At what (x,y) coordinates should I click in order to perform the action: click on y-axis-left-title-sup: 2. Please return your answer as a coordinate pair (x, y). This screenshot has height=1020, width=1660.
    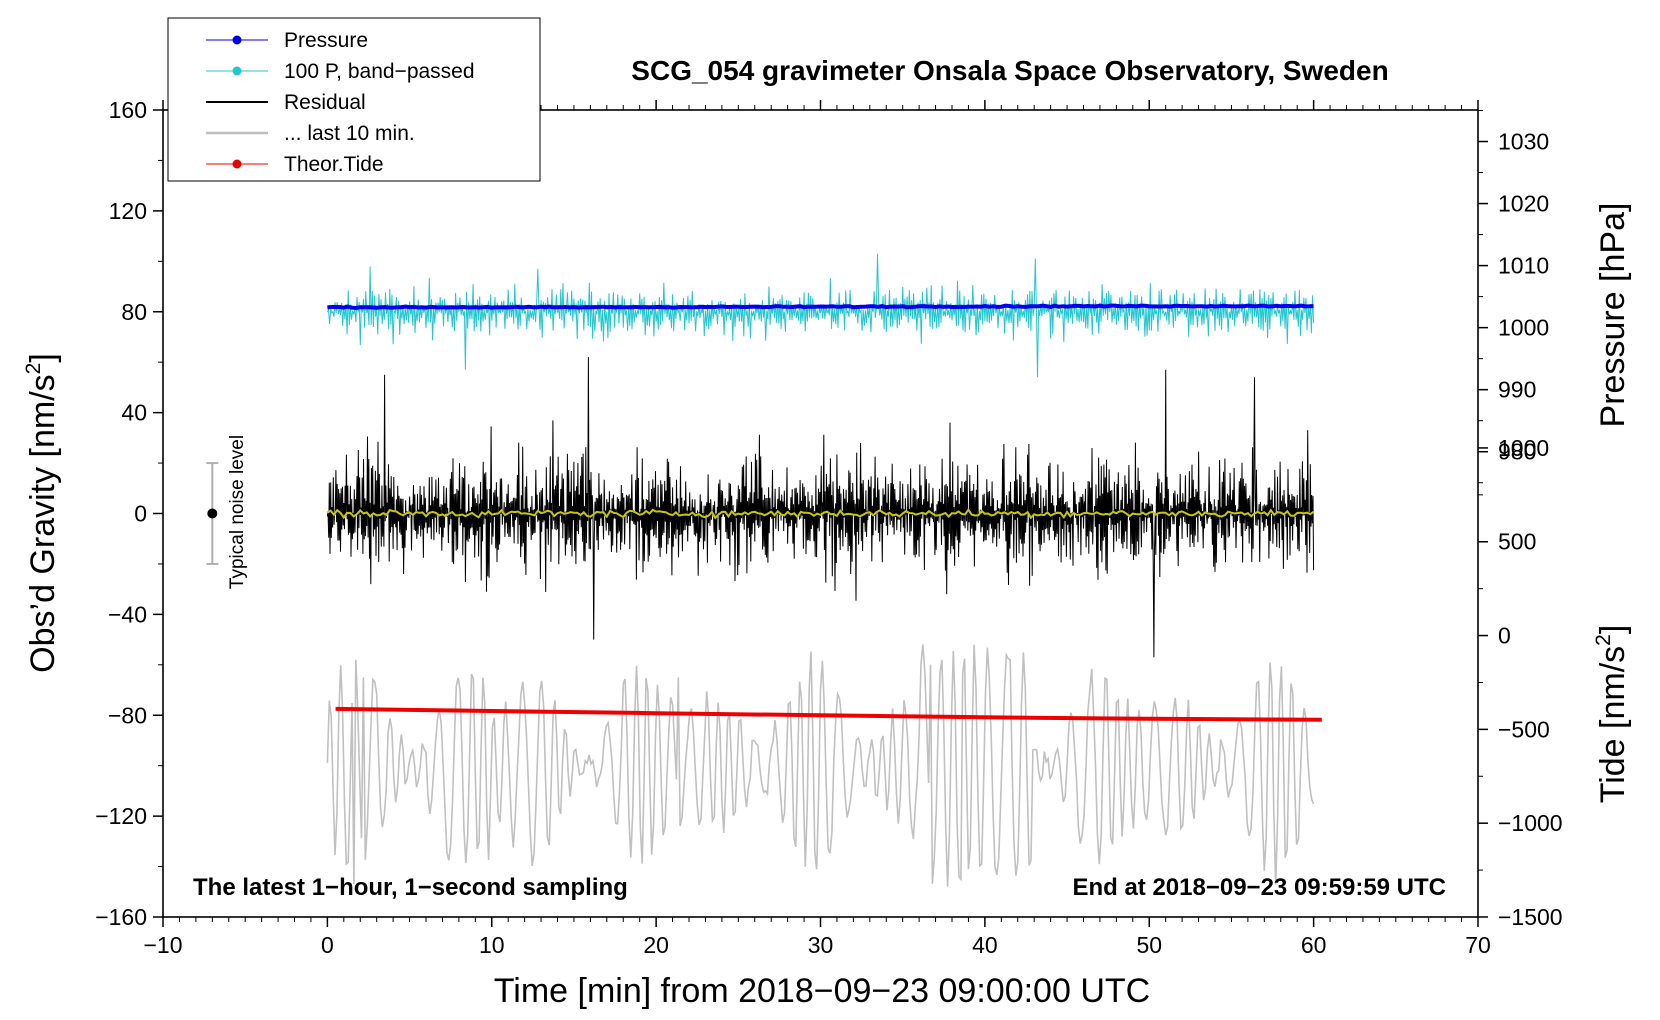
    Looking at the image, I should click on (33, 369).